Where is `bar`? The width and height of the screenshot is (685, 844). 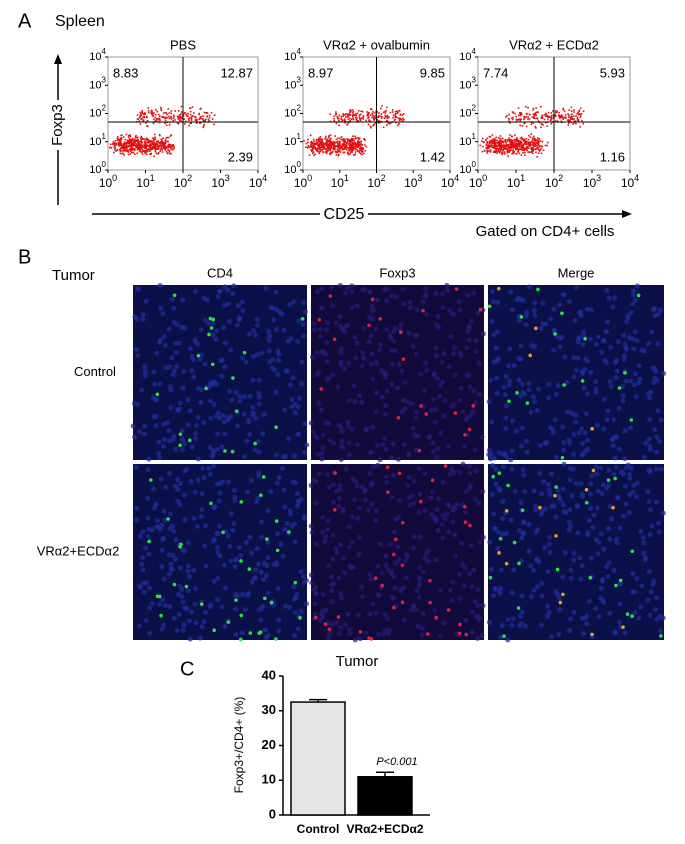
bar is located at coordinates (385, 796).